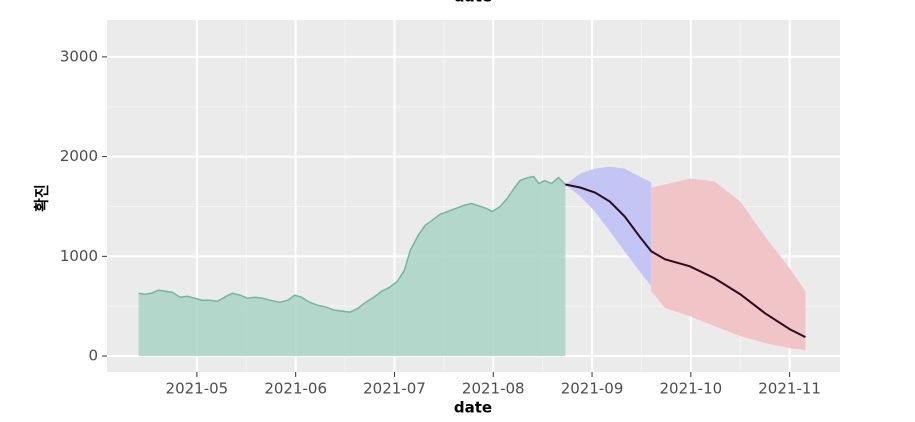 The image size is (915, 422). Describe the element at coordinates (42, 198) in the screenshot. I see `y-axis-label: 확진` at that location.